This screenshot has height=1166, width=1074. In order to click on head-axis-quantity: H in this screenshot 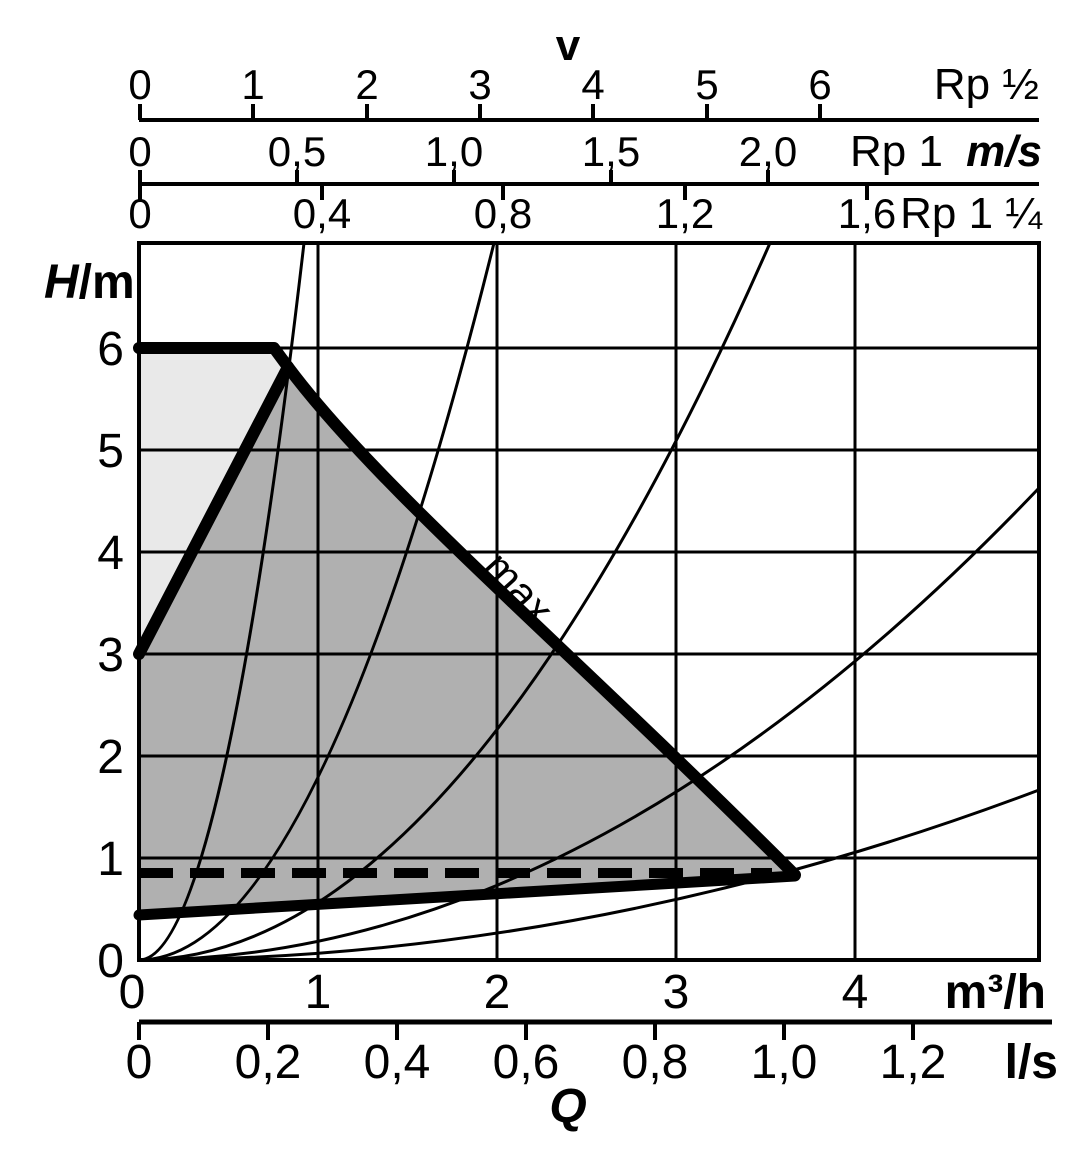, I will do `click(62, 282)`.